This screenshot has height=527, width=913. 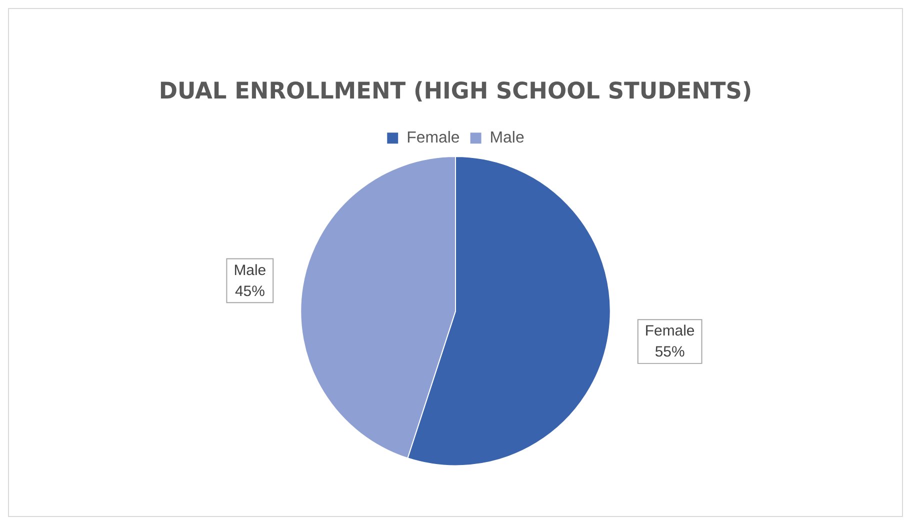 I want to click on data-label: 55%, so click(x=669, y=352).